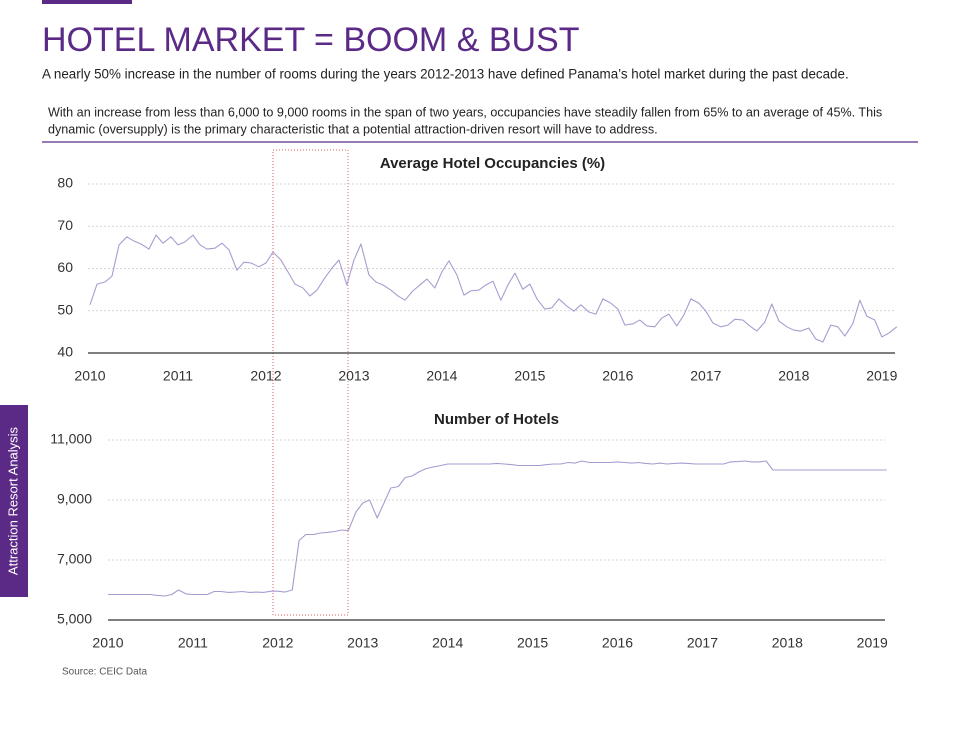 This screenshot has height=729, width=974. I want to click on y-tick-label: 7,000, so click(74, 559).